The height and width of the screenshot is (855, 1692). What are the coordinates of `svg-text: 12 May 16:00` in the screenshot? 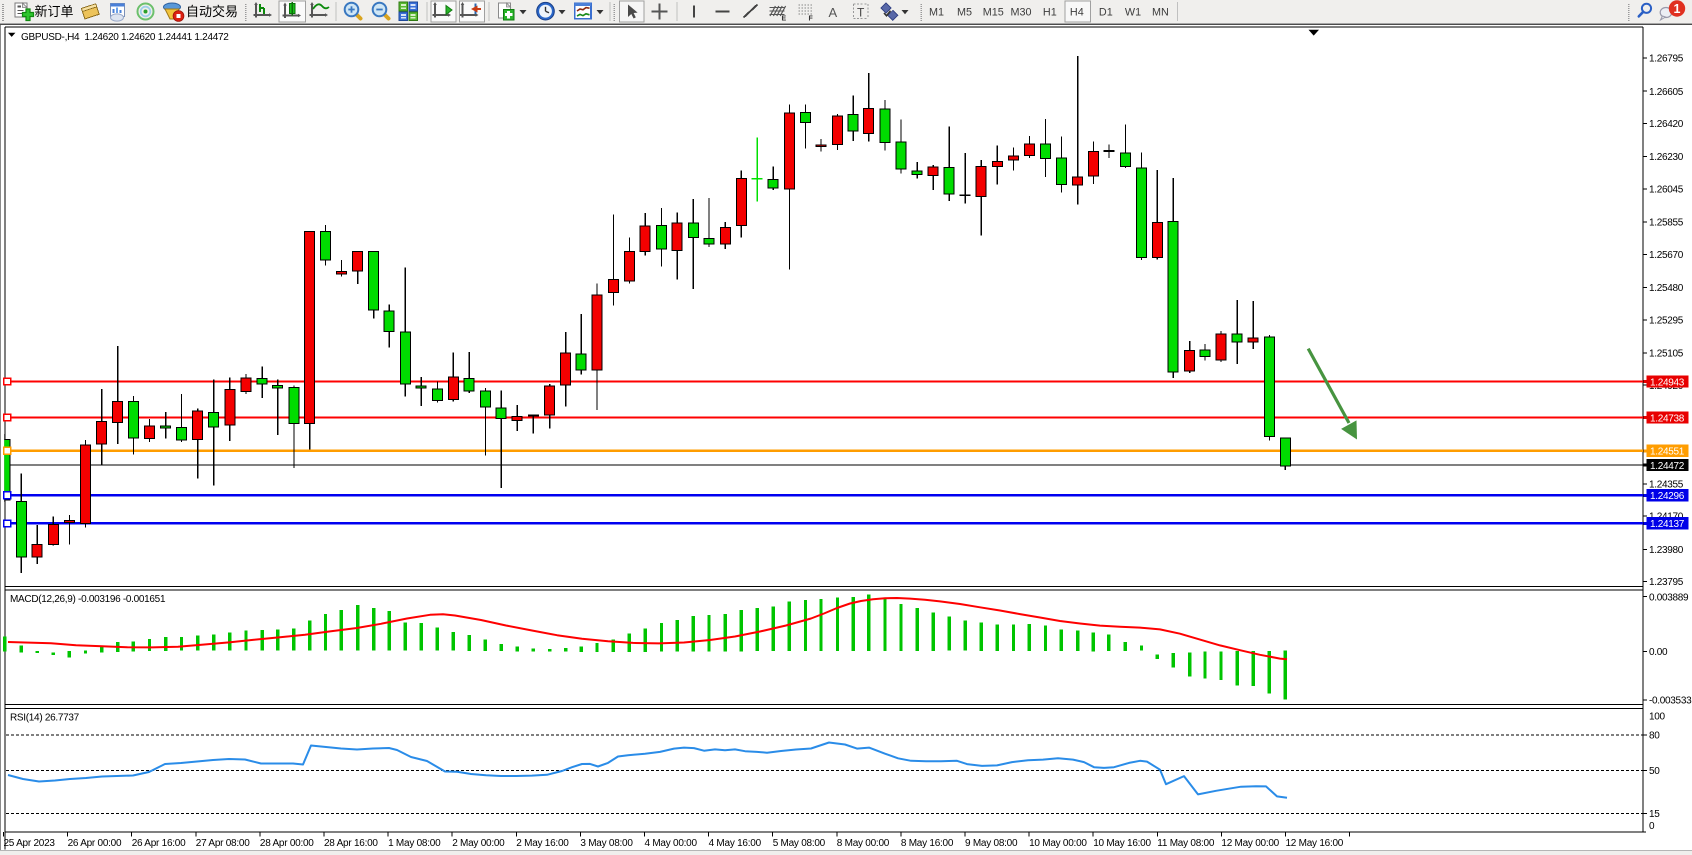 It's located at (1315, 843).